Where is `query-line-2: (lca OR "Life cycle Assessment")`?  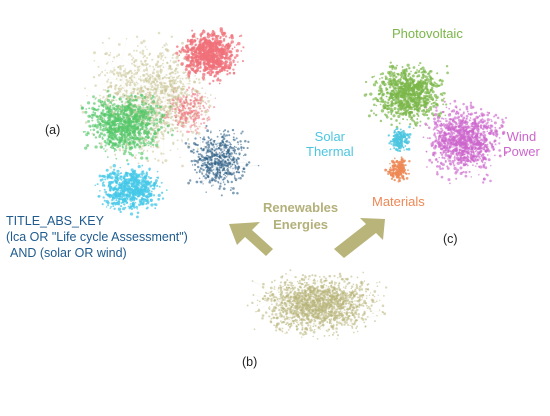
query-line-2: (lca OR "Life cycle Assessment") is located at coordinates (97, 237).